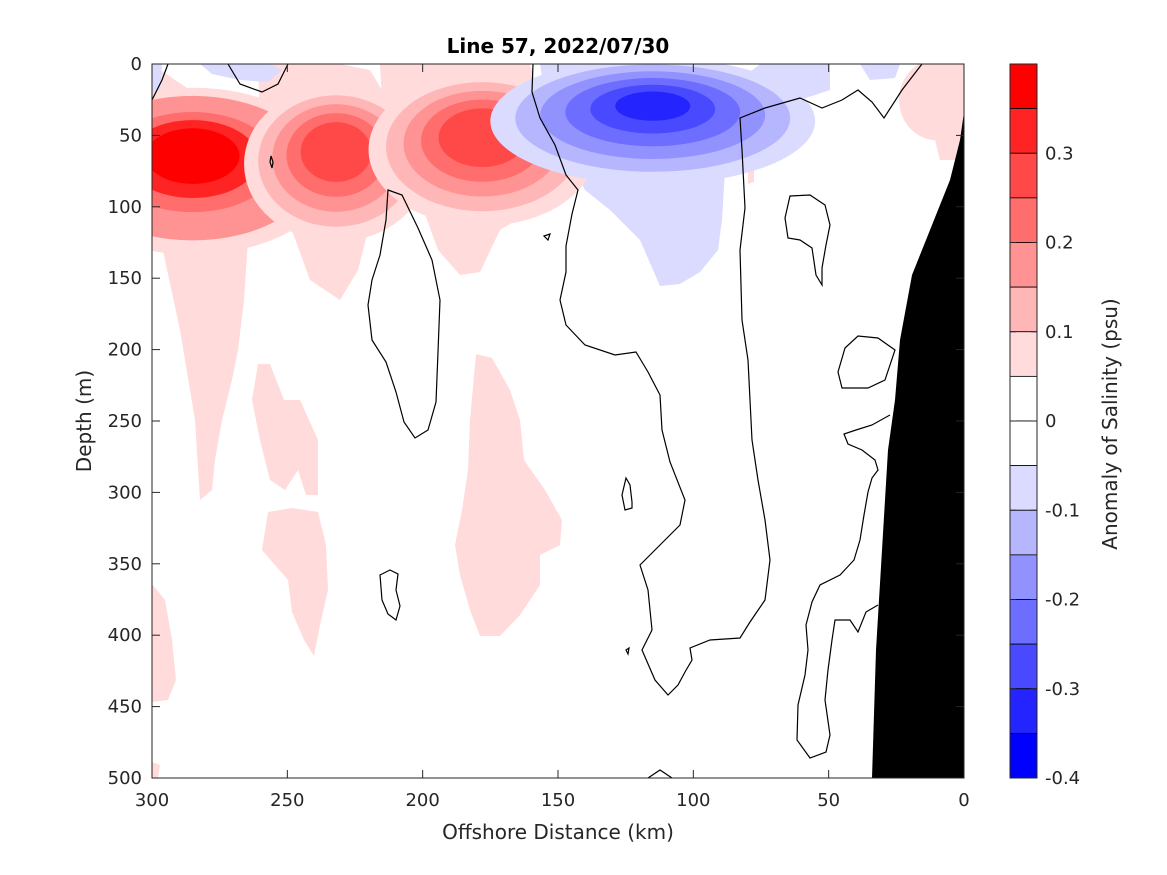 This screenshot has width=1167, height=875. Describe the element at coordinates (1059, 243) in the screenshot. I see `colorbar-tick-label: 0.2` at that location.